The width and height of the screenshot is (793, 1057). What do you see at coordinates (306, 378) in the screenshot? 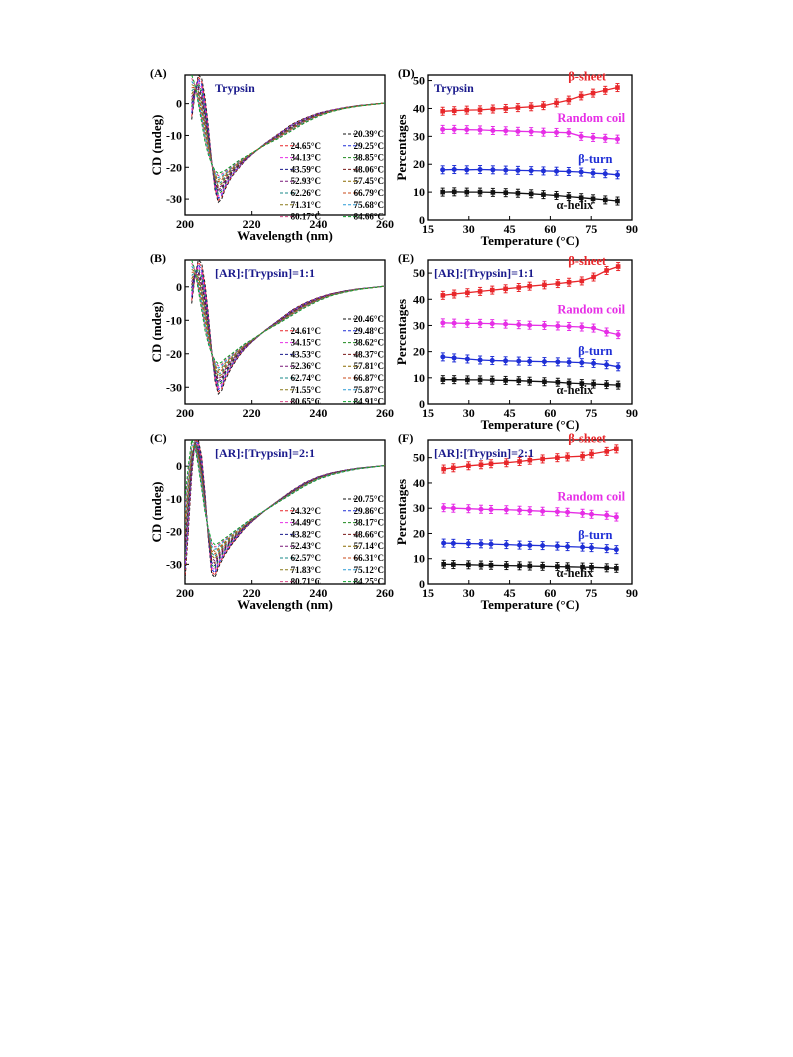
I see `legend-label-9: 62.74°C` at bounding box center [306, 378].